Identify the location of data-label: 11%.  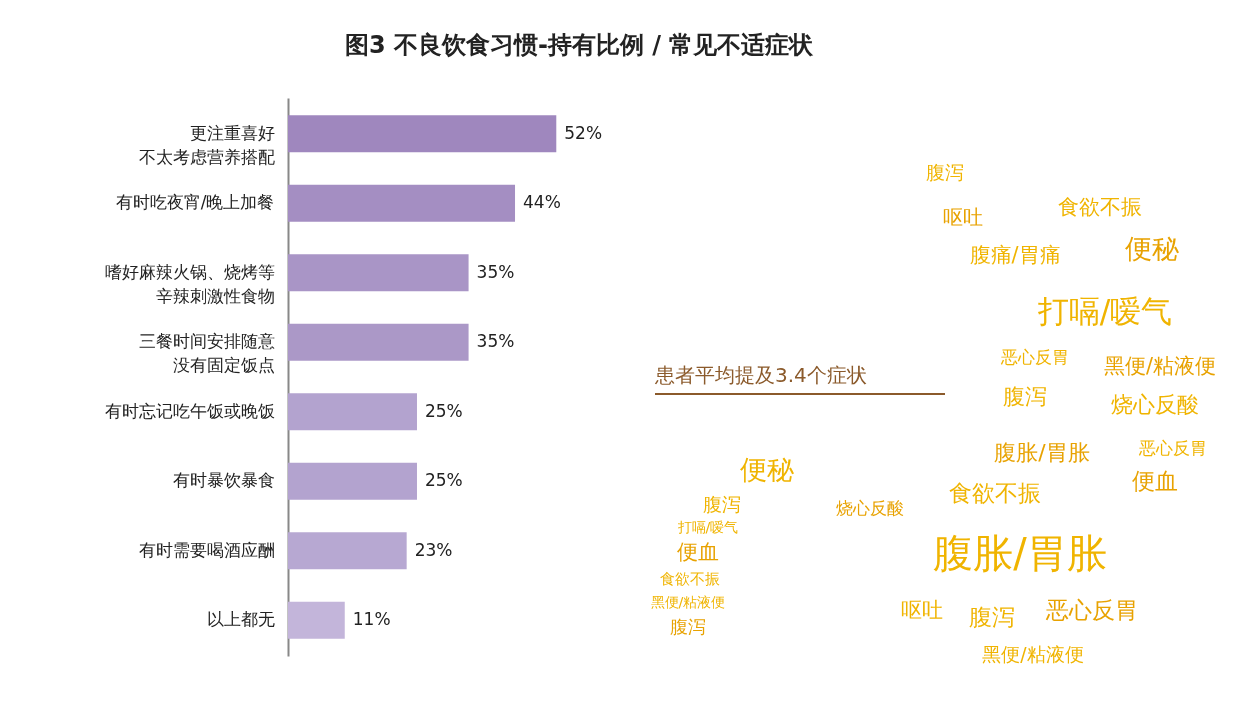
(371, 619).